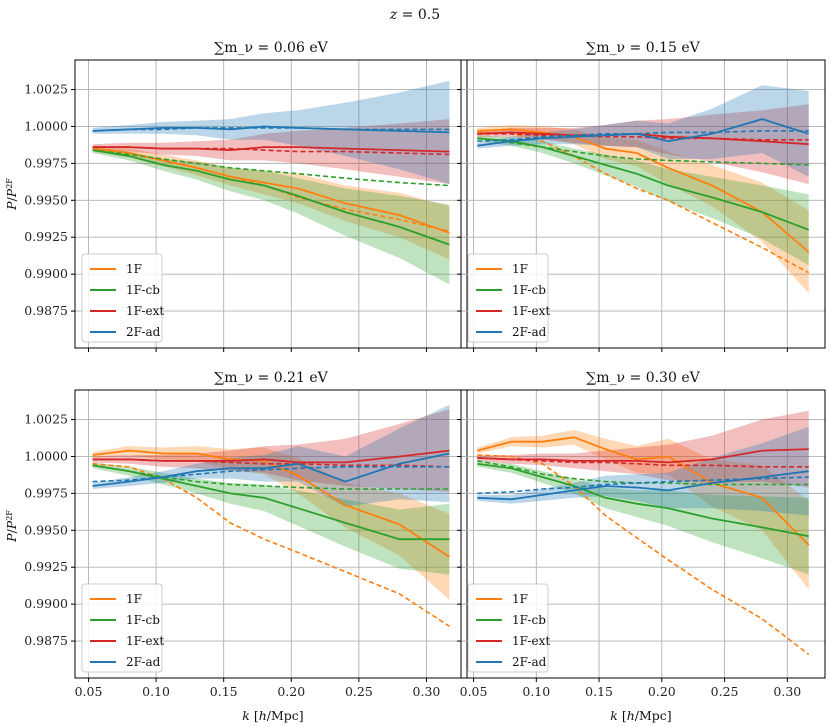 Image resolution: width=830 pixels, height=727 pixels. Describe the element at coordinates (11, 194) in the screenshot. I see `ylabel-top: P/P2F` at that location.